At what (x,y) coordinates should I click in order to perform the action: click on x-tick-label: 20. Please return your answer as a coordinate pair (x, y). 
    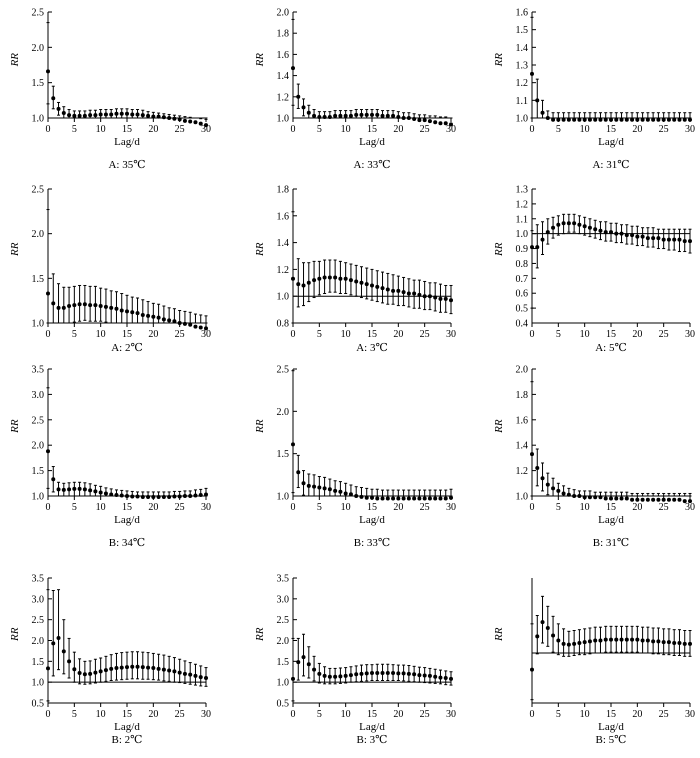
    Looking at the image, I should click on (398, 129).